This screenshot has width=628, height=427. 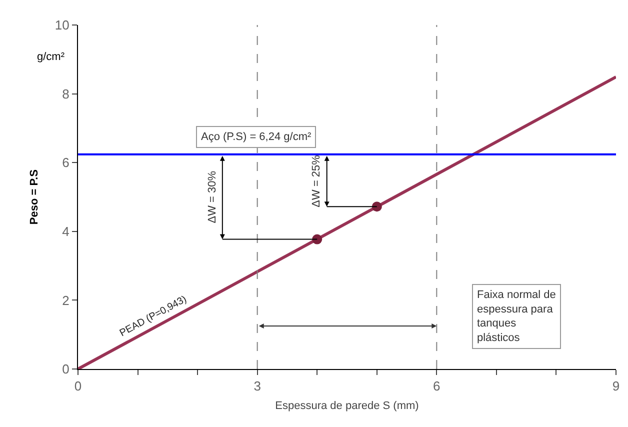 I want to click on y-tick-label: 10, so click(x=62, y=25).